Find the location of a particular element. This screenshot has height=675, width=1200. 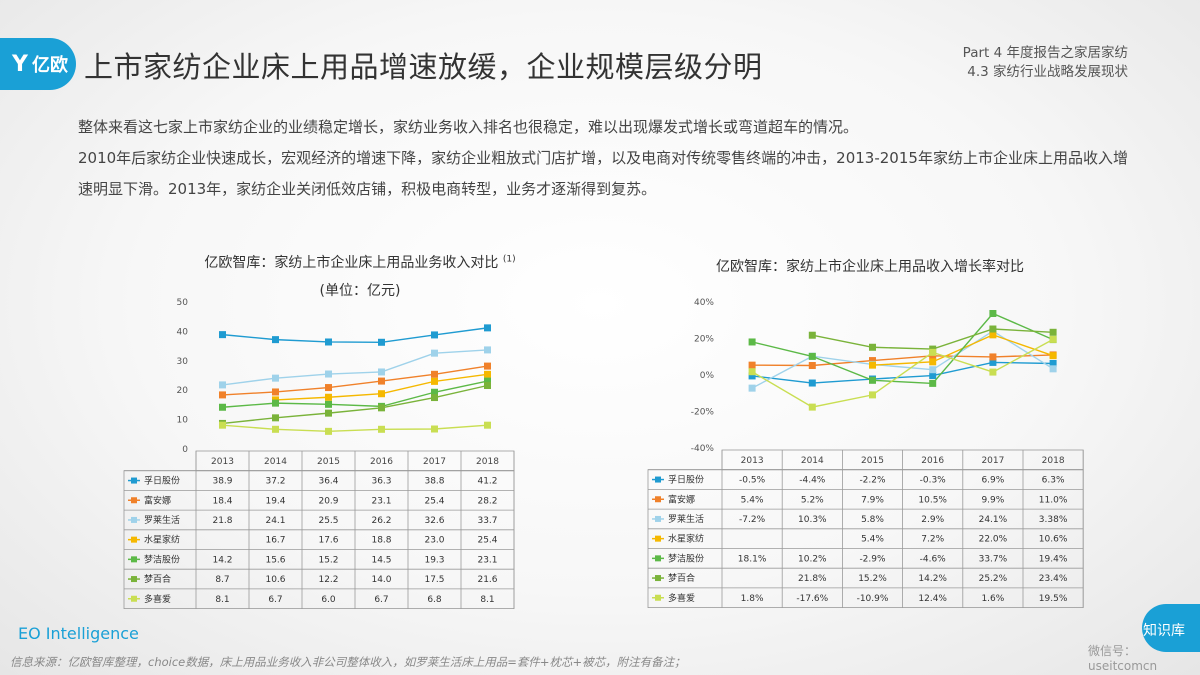

chart1-cell-value: 16.7 is located at coordinates (275, 541).